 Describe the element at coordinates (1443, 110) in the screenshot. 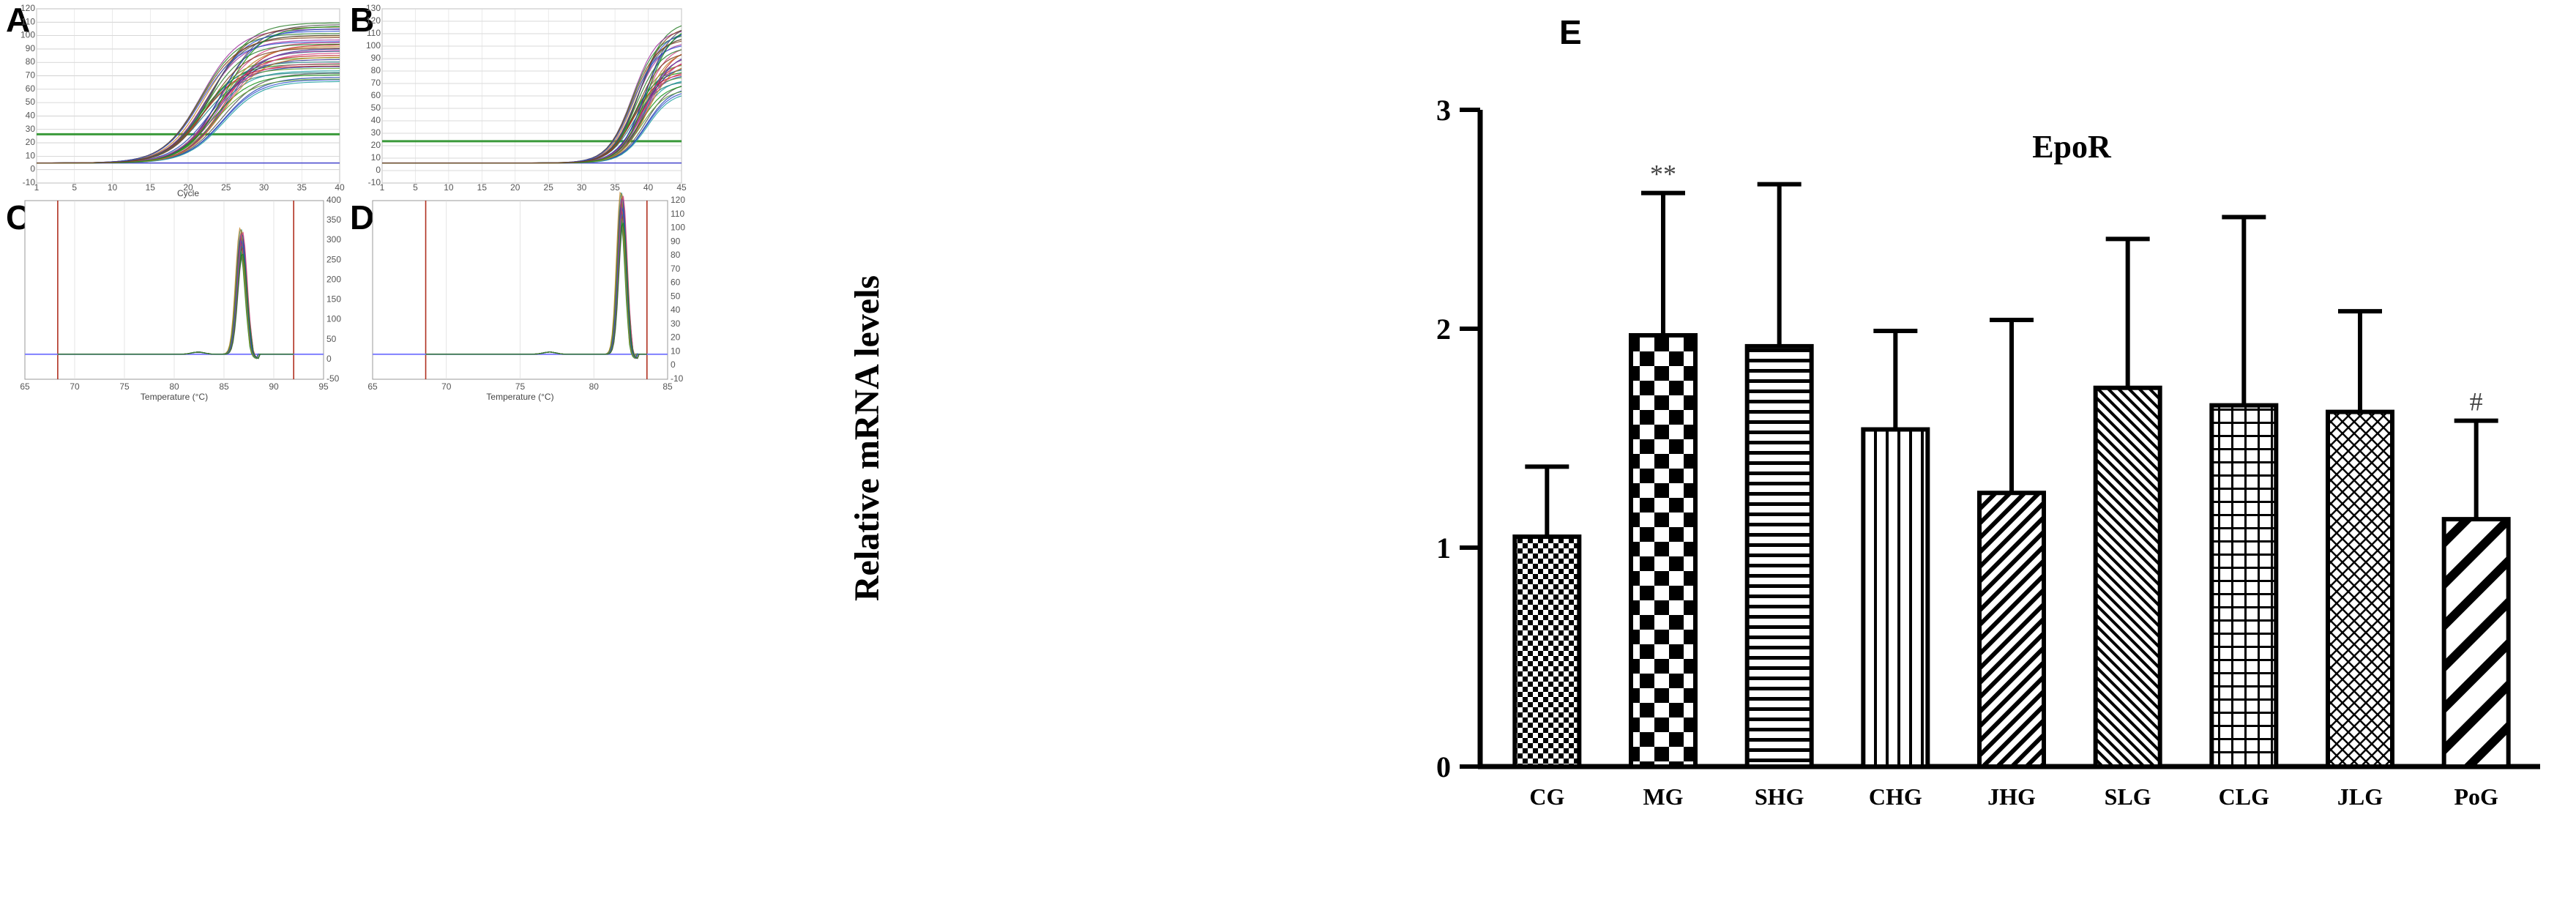

I see `y-tick-label: 3` at that location.